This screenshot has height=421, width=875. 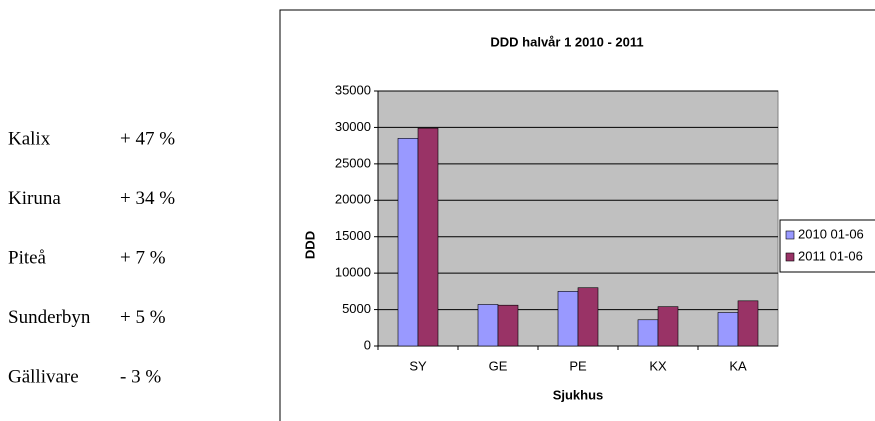 What do you see at coordinates (309, 245) in the screenshot?
I see `y-axis-label: DDD` at bounding box center [309, 245].